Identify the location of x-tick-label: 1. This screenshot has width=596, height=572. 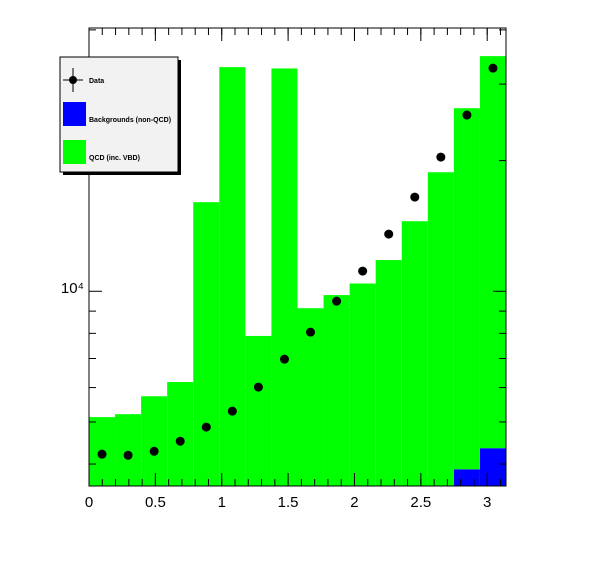
(222, 502).